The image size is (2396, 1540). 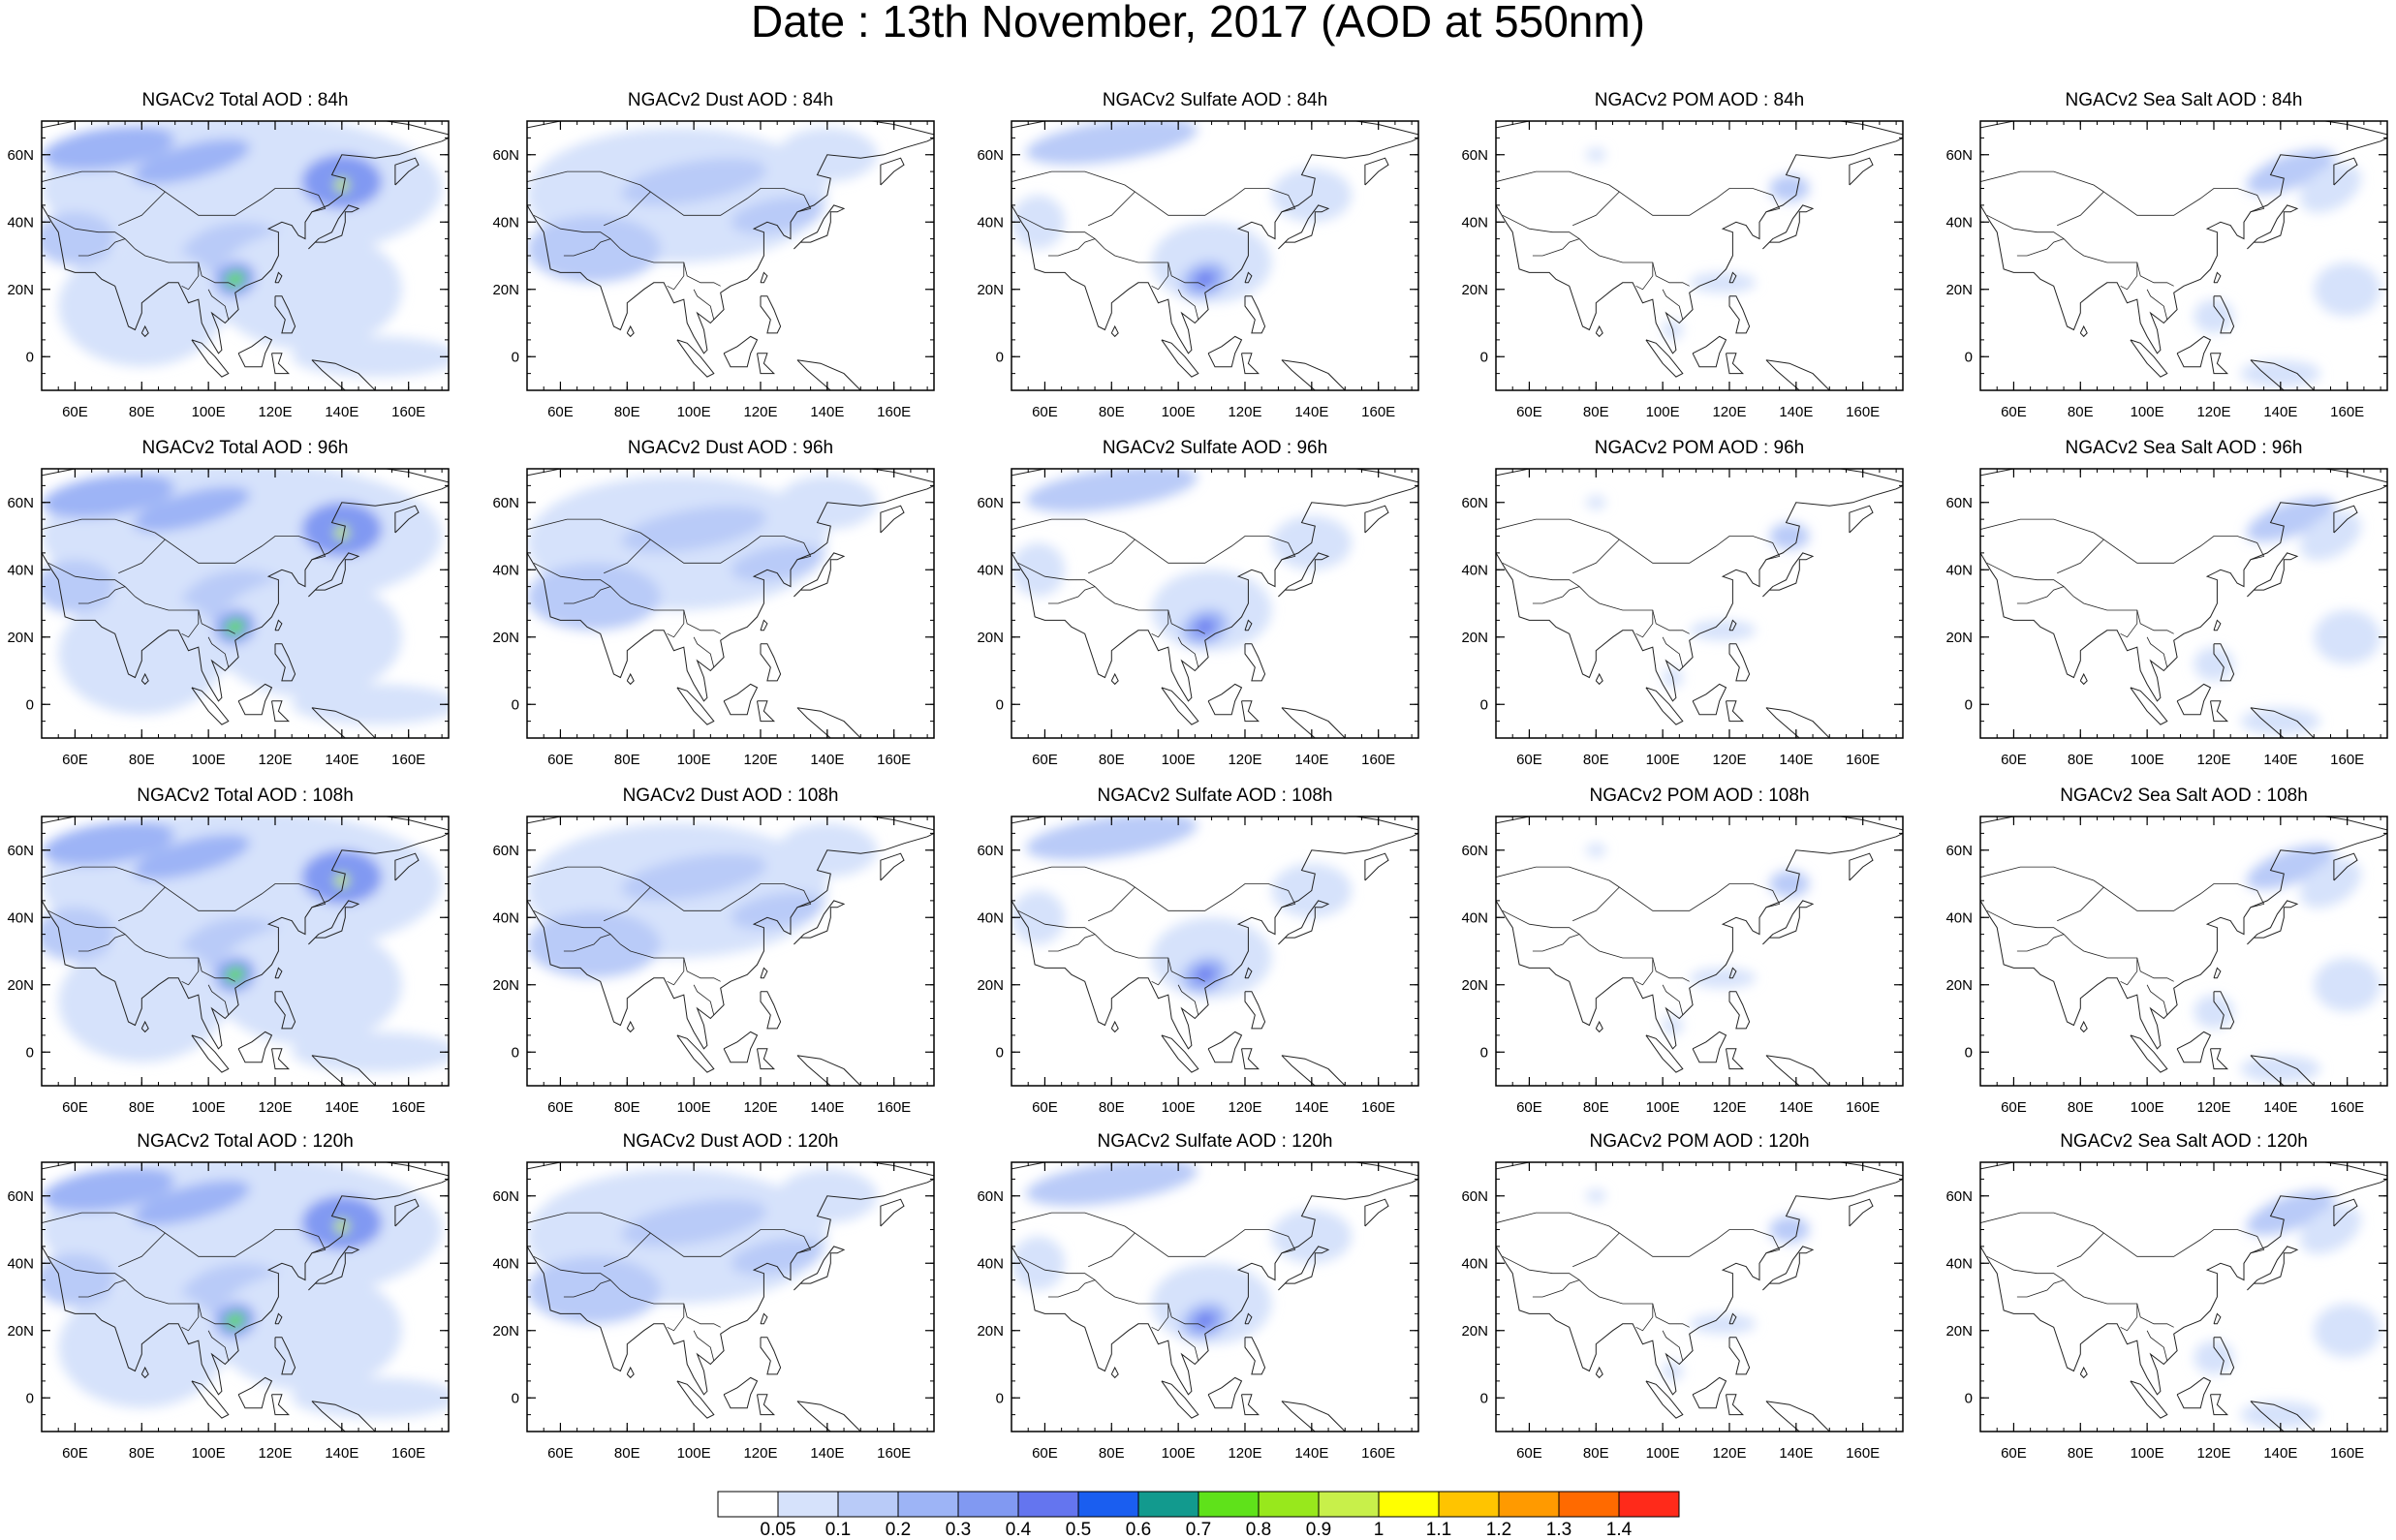 What do you see at coordinates (1699, 796) in the screenshot?
I see `panel-title: NGACv2 POM AOD : 108h` at bounding box center [1699, 796].